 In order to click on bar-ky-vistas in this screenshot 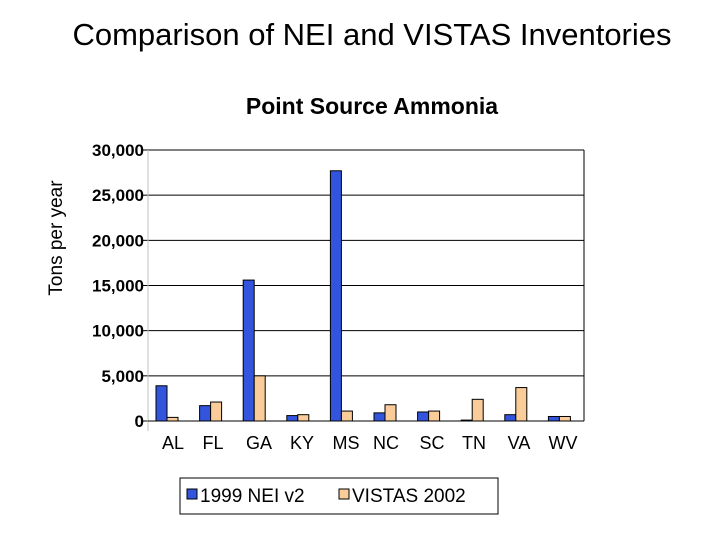, I will do `click(303, 418)`.